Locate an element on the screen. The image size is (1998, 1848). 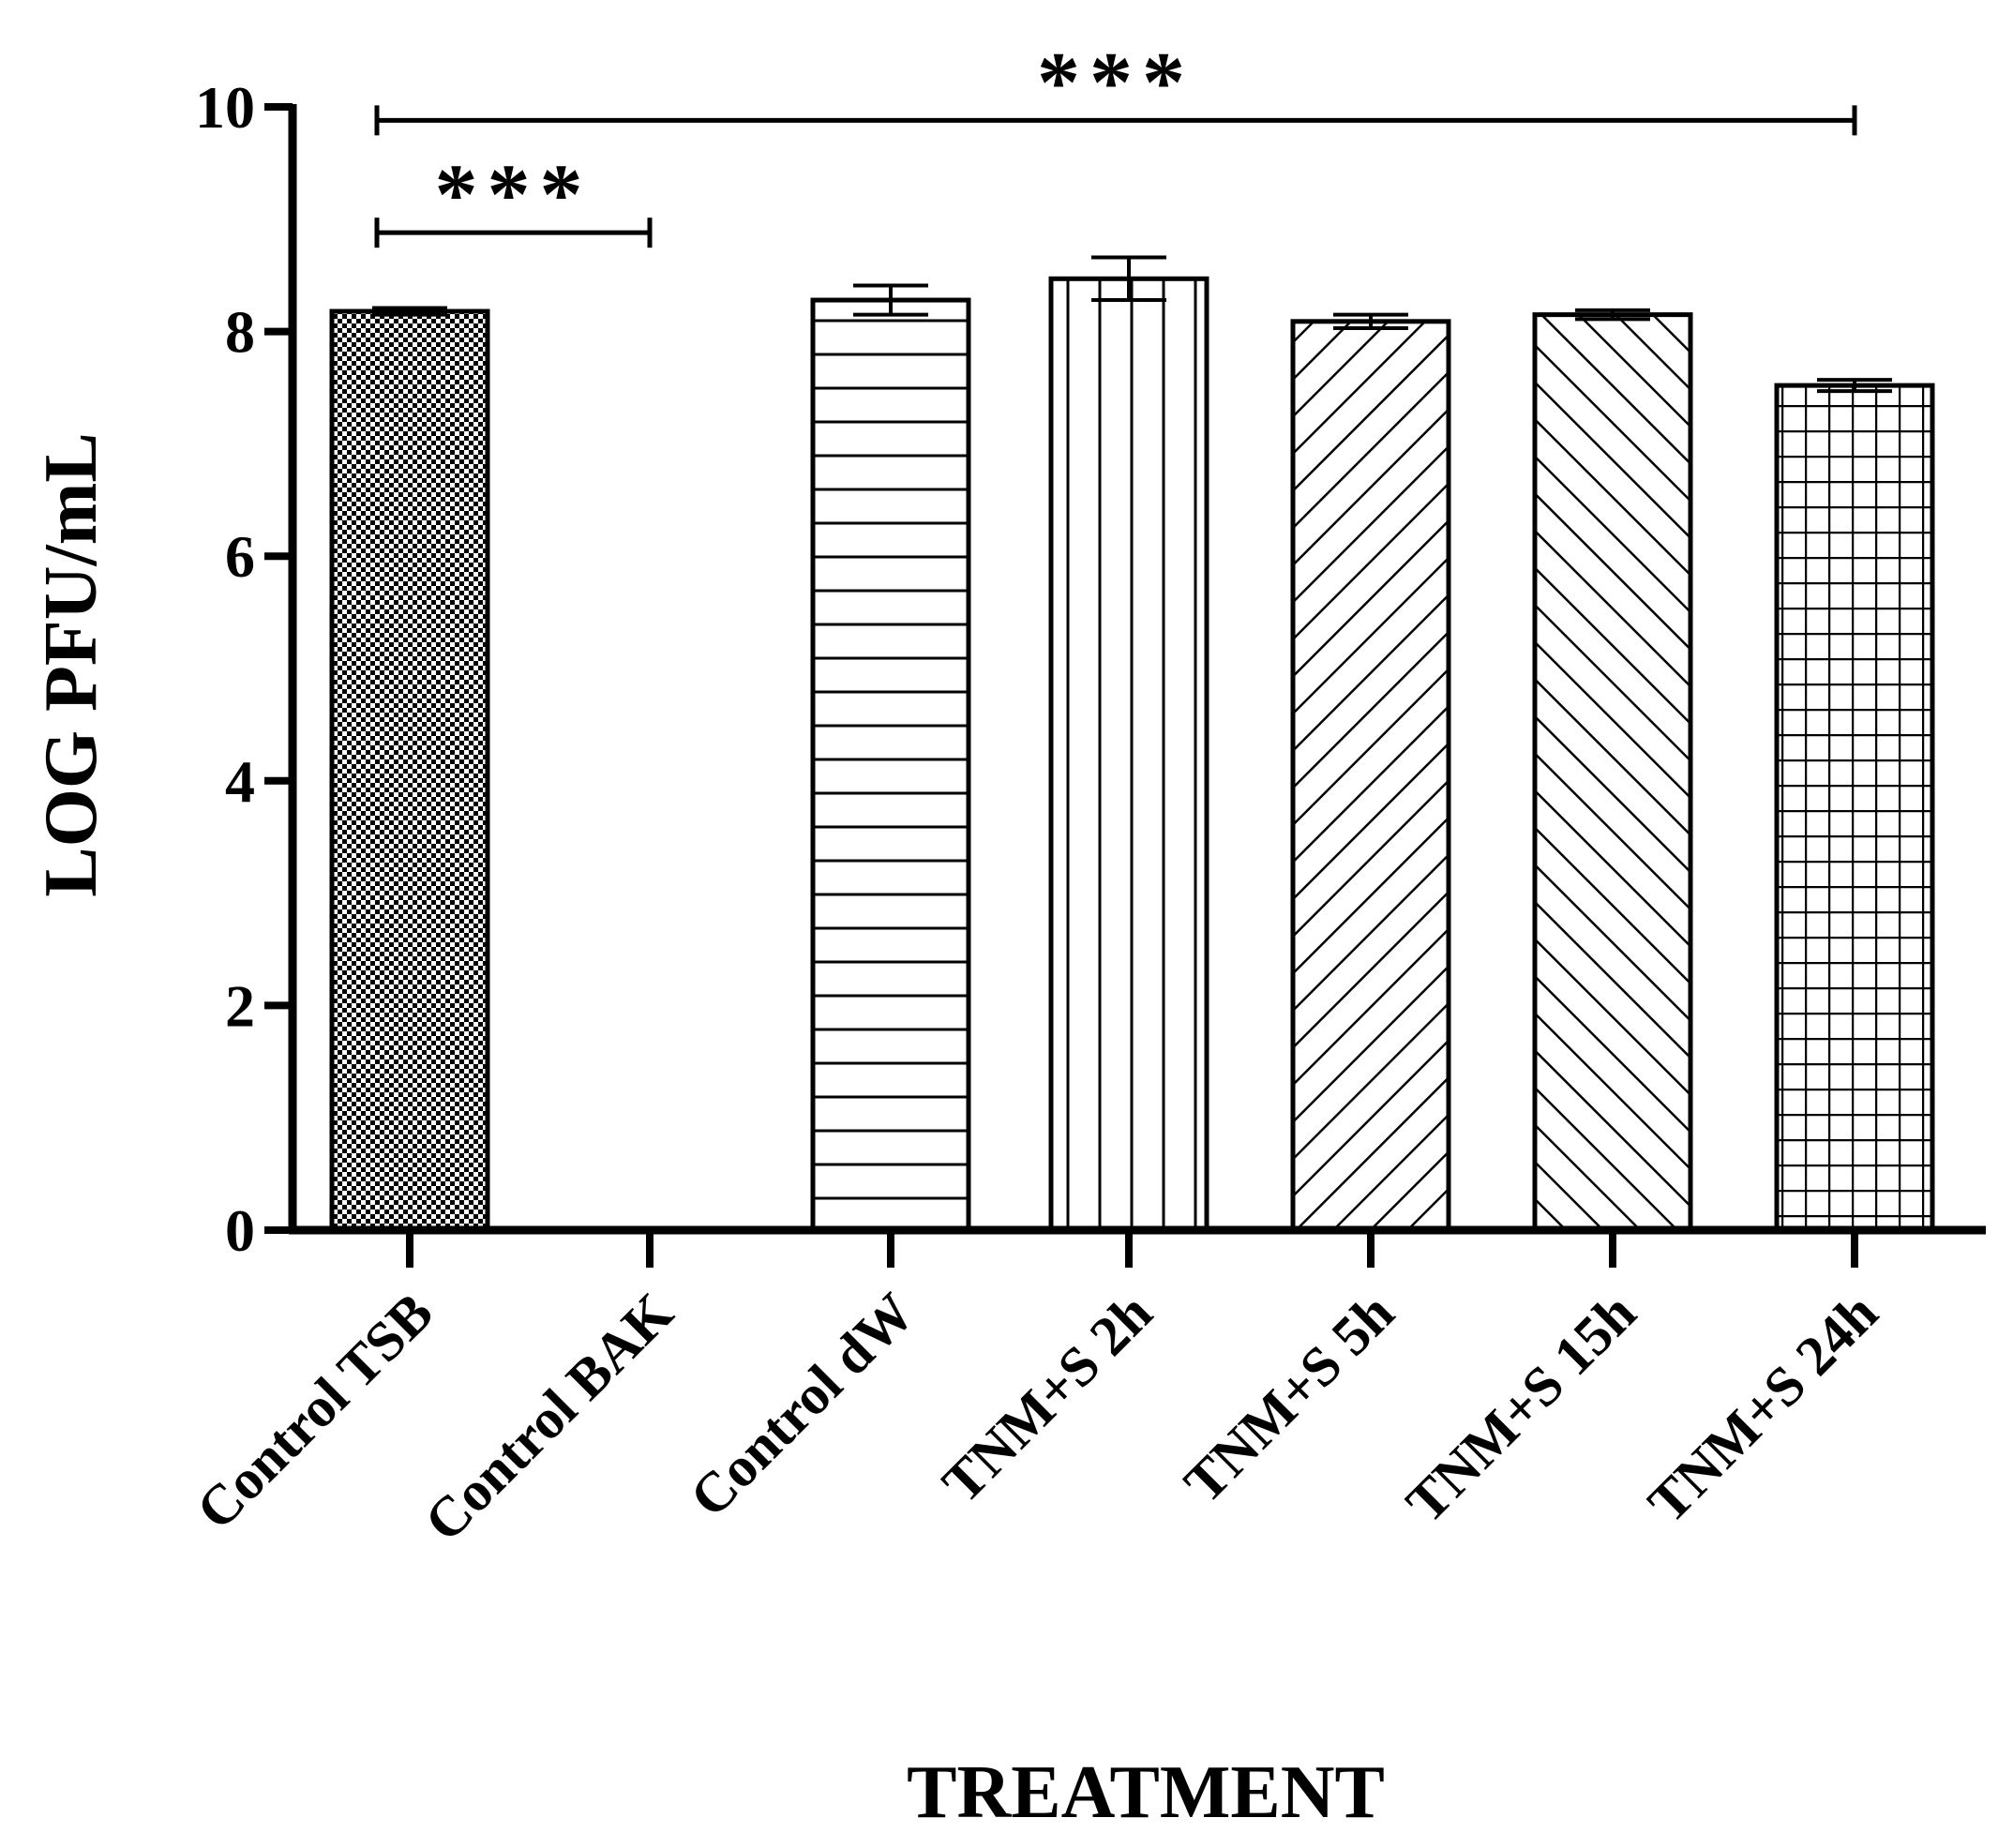
x-category-label: Control TSB is located at coordinates (315, 1411).